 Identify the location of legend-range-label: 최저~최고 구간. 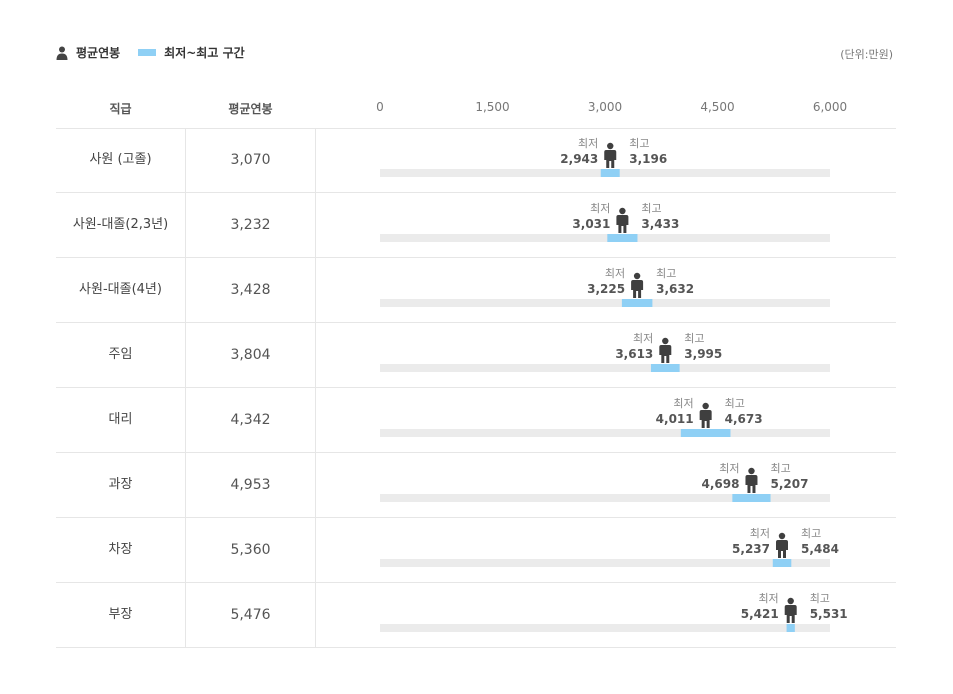
(204, 53).